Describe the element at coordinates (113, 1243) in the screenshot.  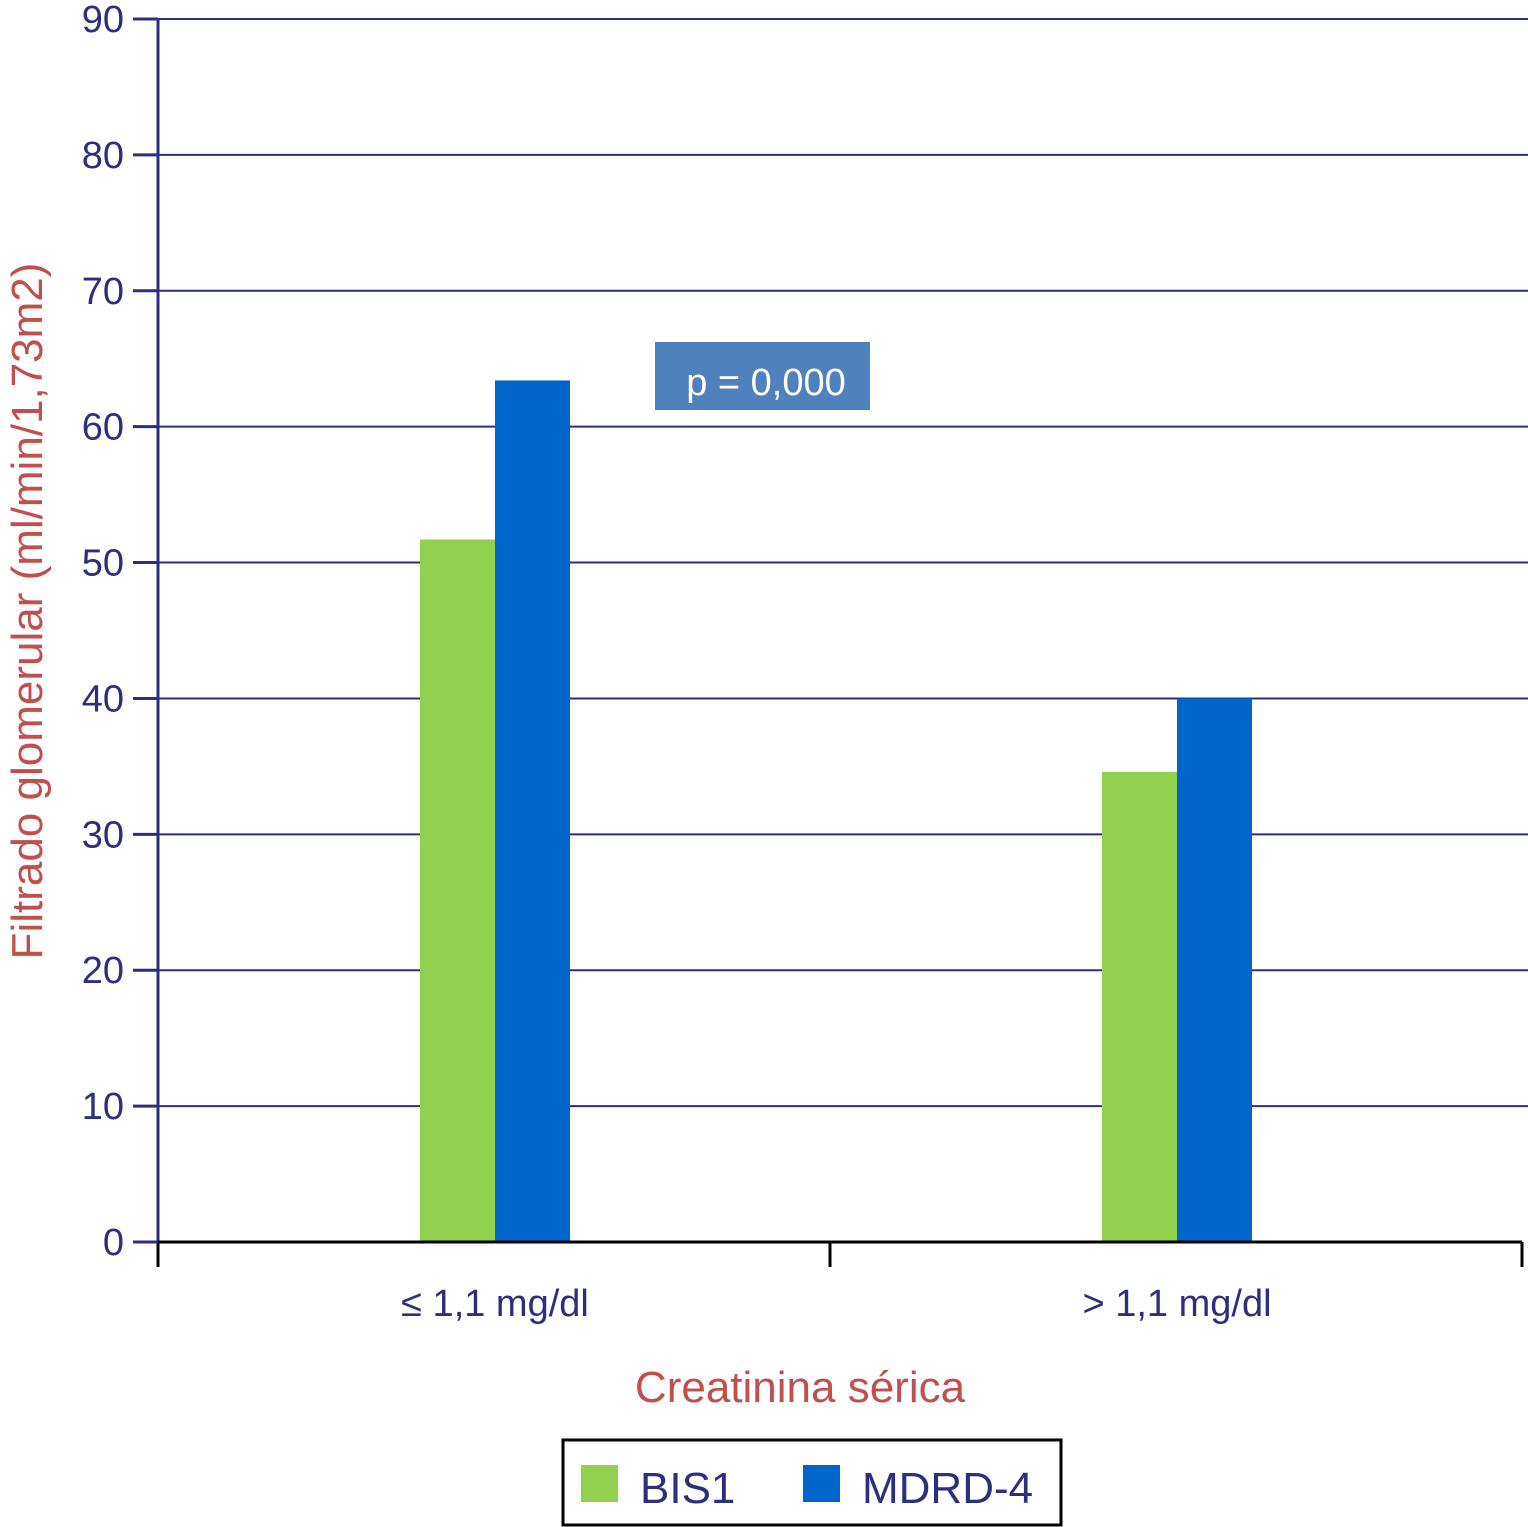
I see `y-tick-label: 0` at that location.